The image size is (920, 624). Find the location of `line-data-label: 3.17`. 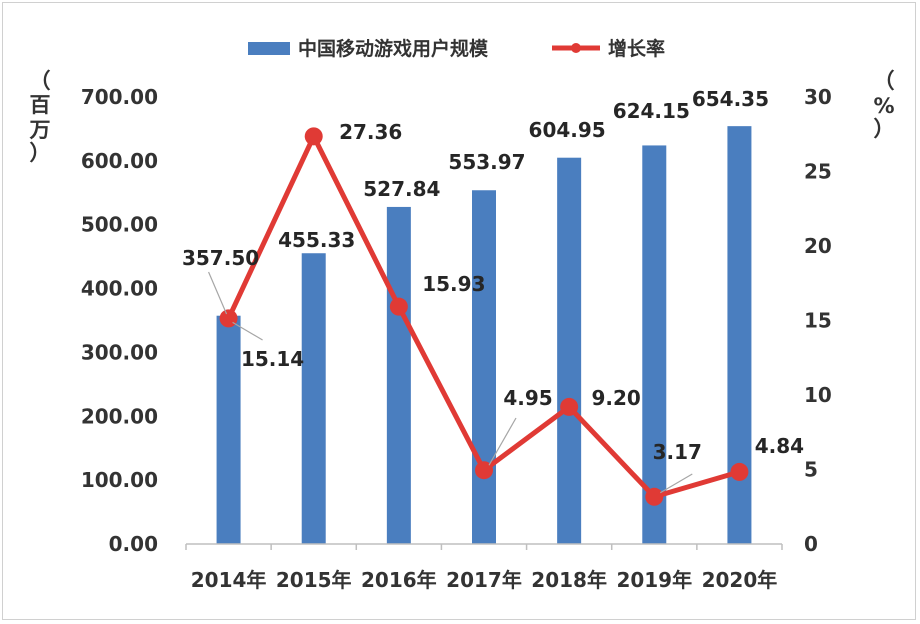

line-data-label: 3.17 is located at coordinates (677, 452).